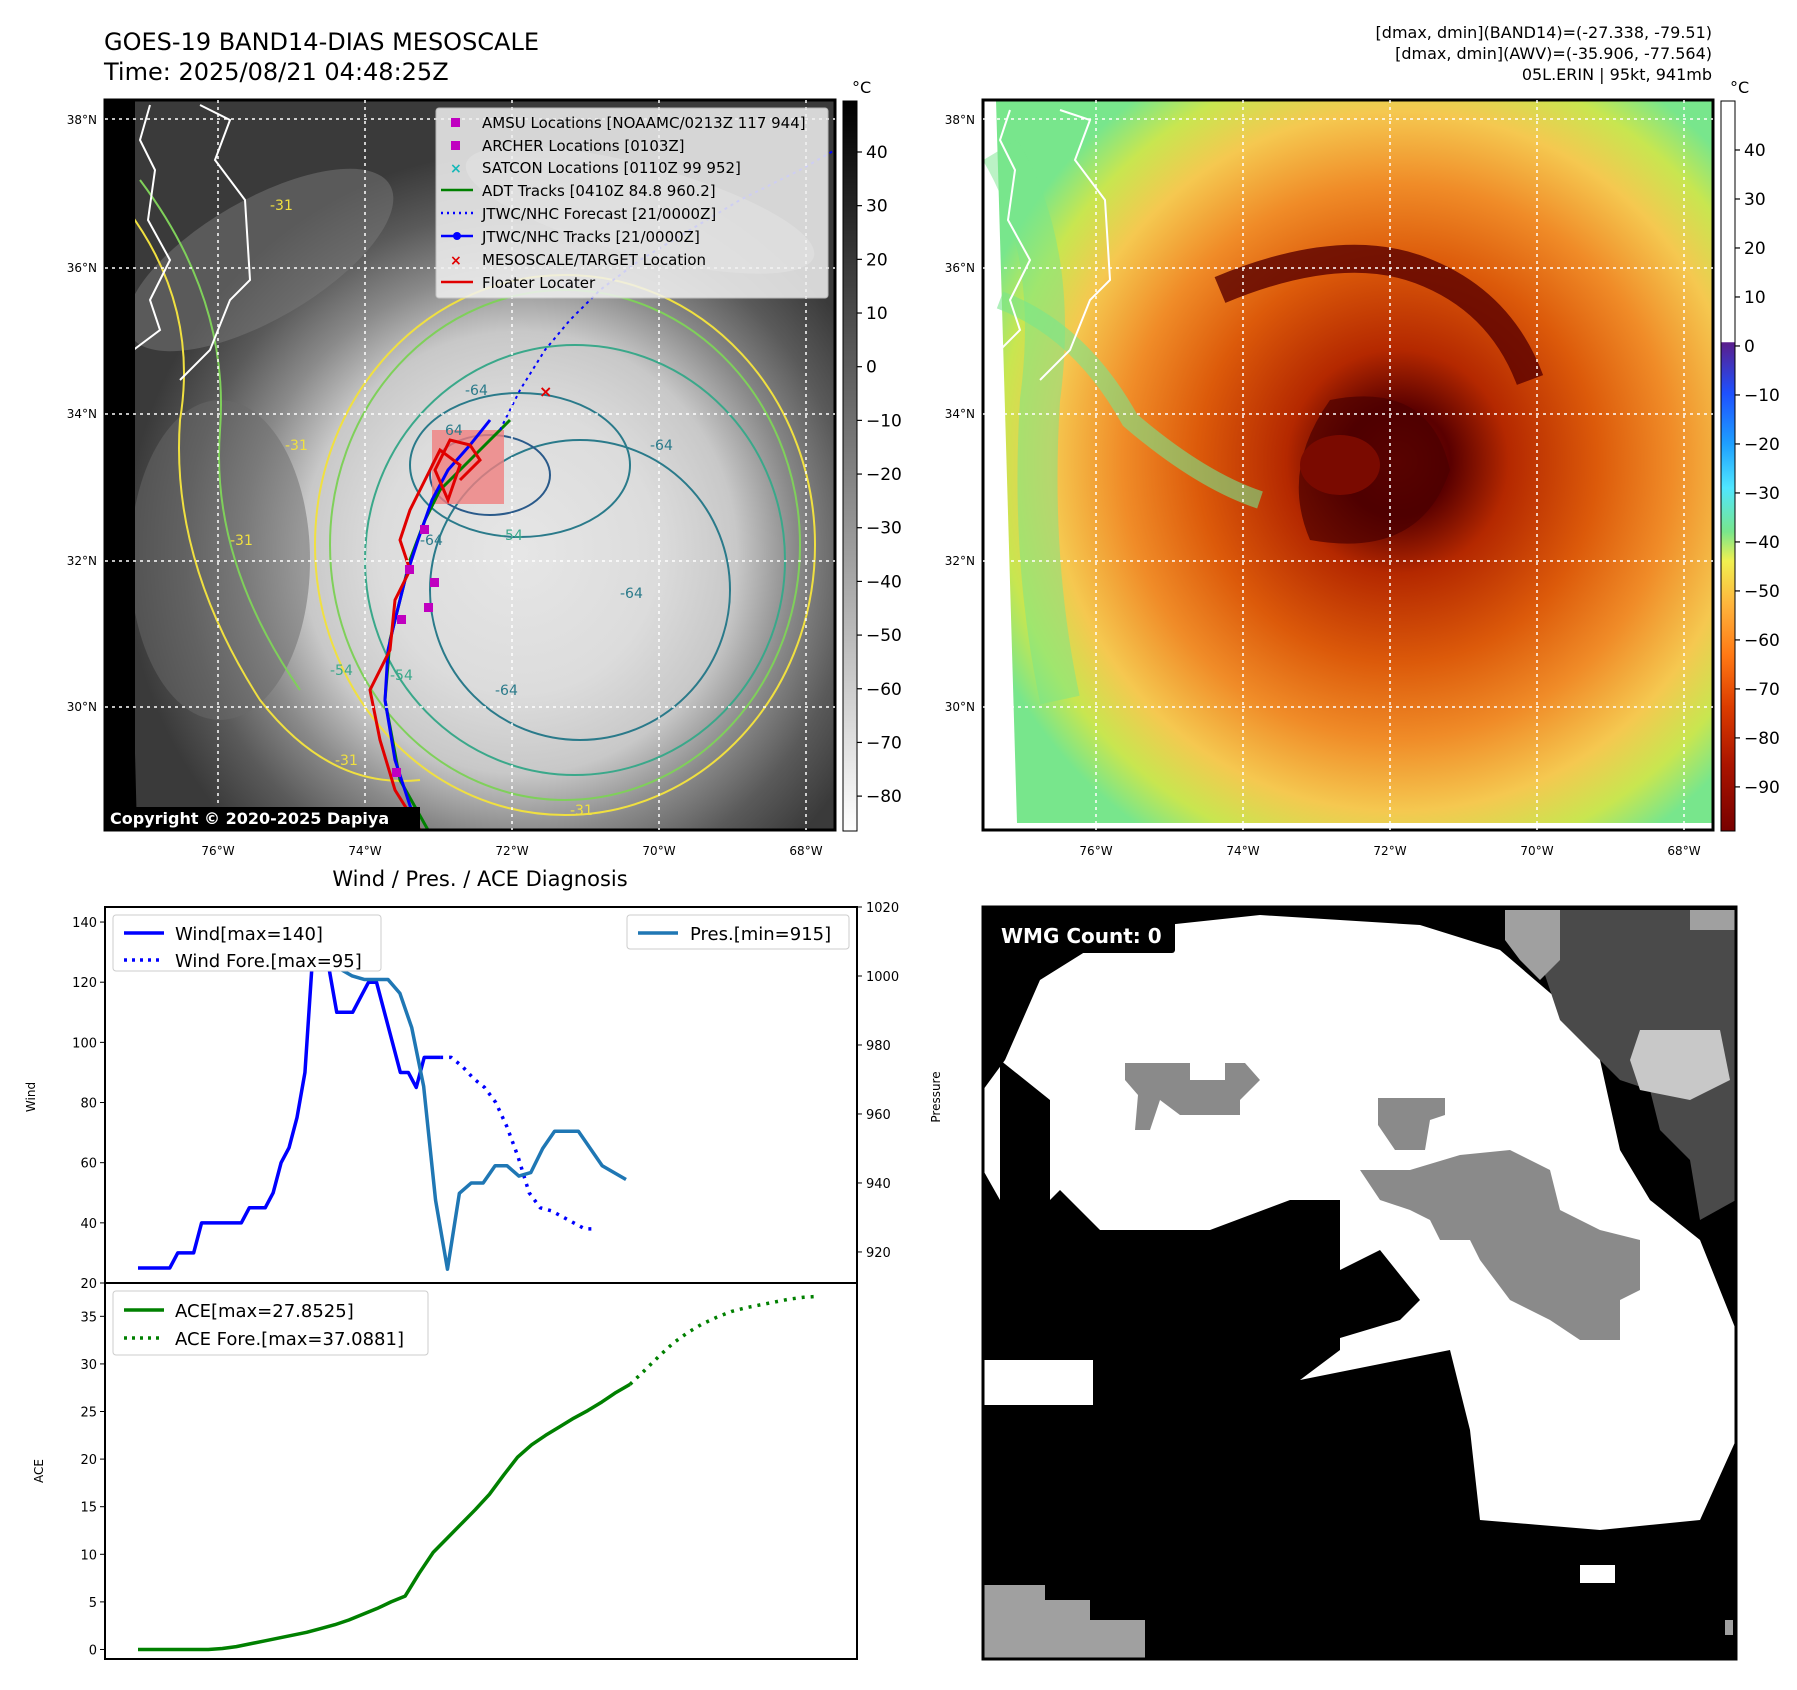 The width and height of the screenshot is (1797, 1690). What do you see at coordinates (1762, 788) in the screenshot?
I see `colorbar-tick-label: −90` at bounding box center [1762, 788].